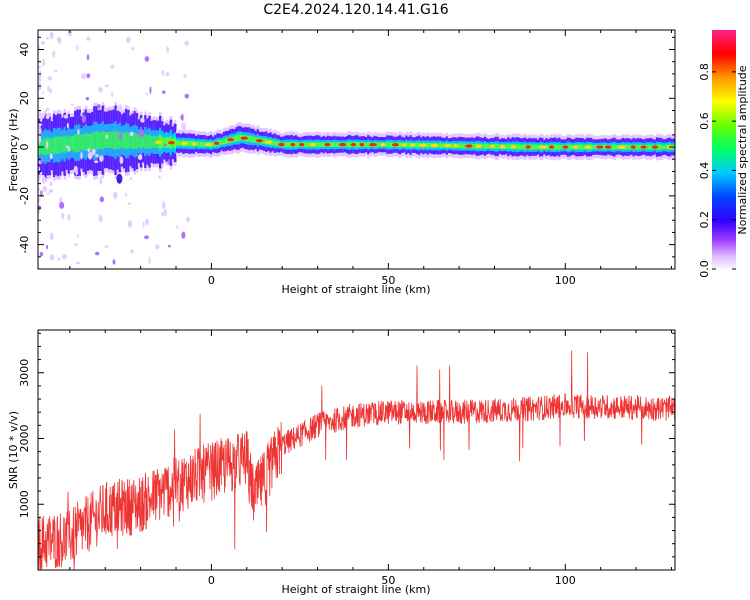 The image size is (750, 600). Describe the element at coordinates (13, 150) in the screenshot. I see `spectrogram-ylabel: Frequency (Hz)` at that location.